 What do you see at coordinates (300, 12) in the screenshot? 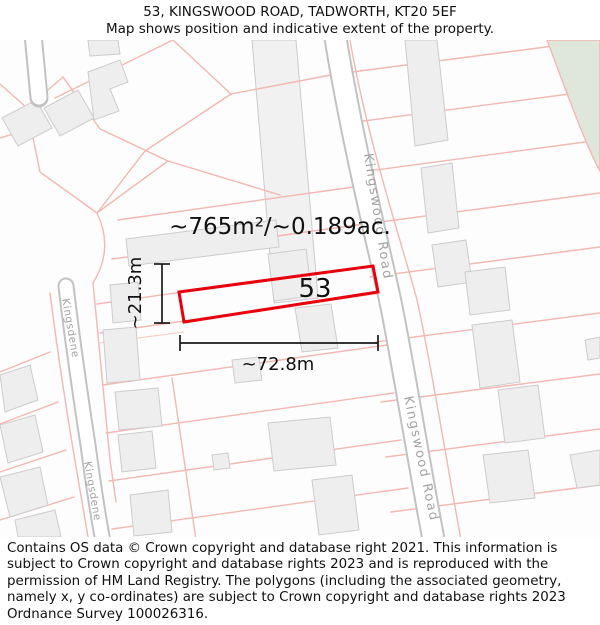
I see `page-title: 53, KINGSWOOD ROAD, TADWORTH, KT20 5EF` at bounding box center [300, 12].